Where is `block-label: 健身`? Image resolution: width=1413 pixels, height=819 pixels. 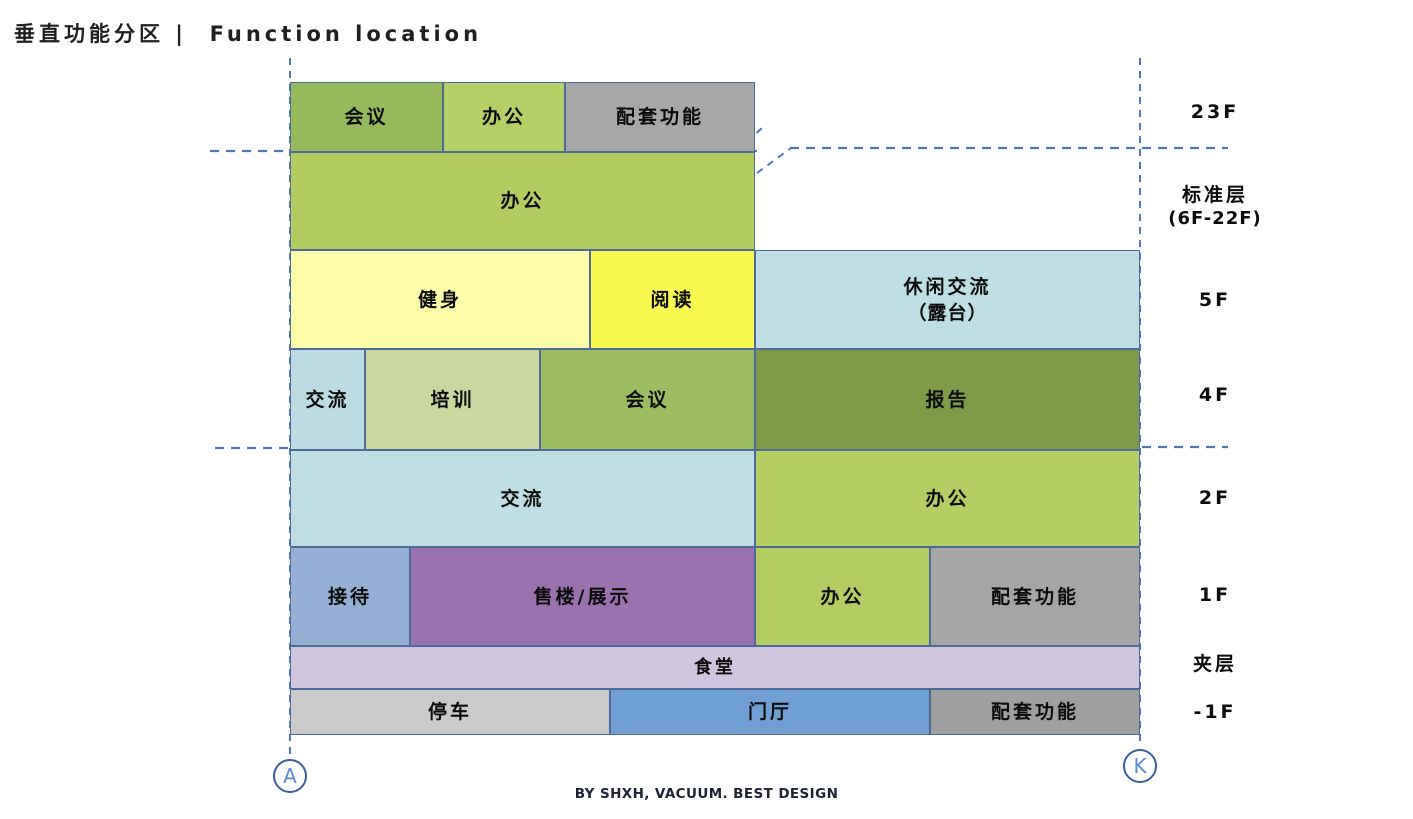
block-label: 健身 is located at coordinates (439, 299).